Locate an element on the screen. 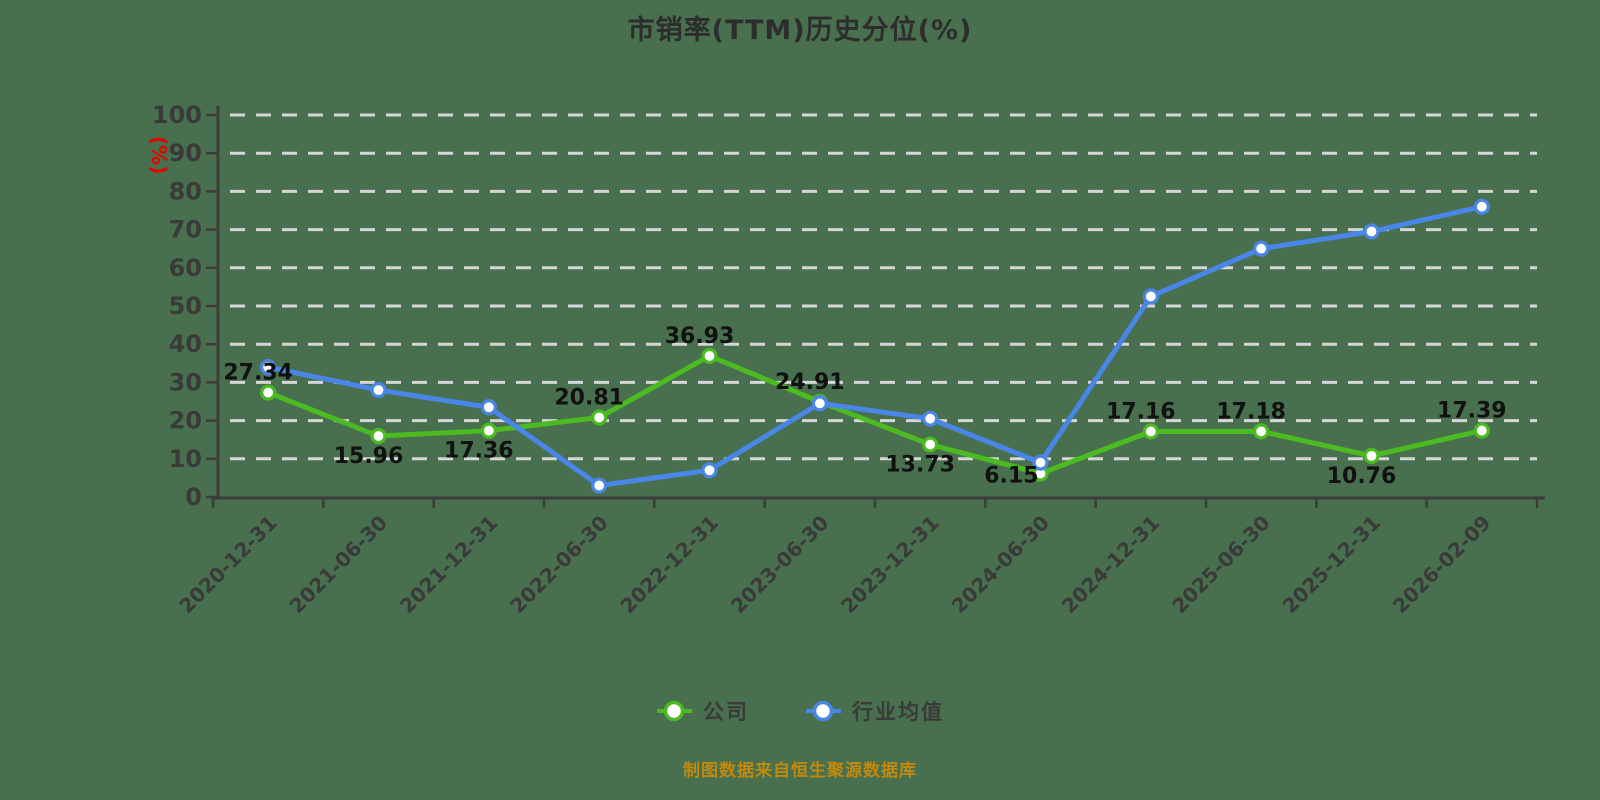 The image size is (1600, 800). x-tick-label: 2026-02-09 is located at coordinates (1441, 564).